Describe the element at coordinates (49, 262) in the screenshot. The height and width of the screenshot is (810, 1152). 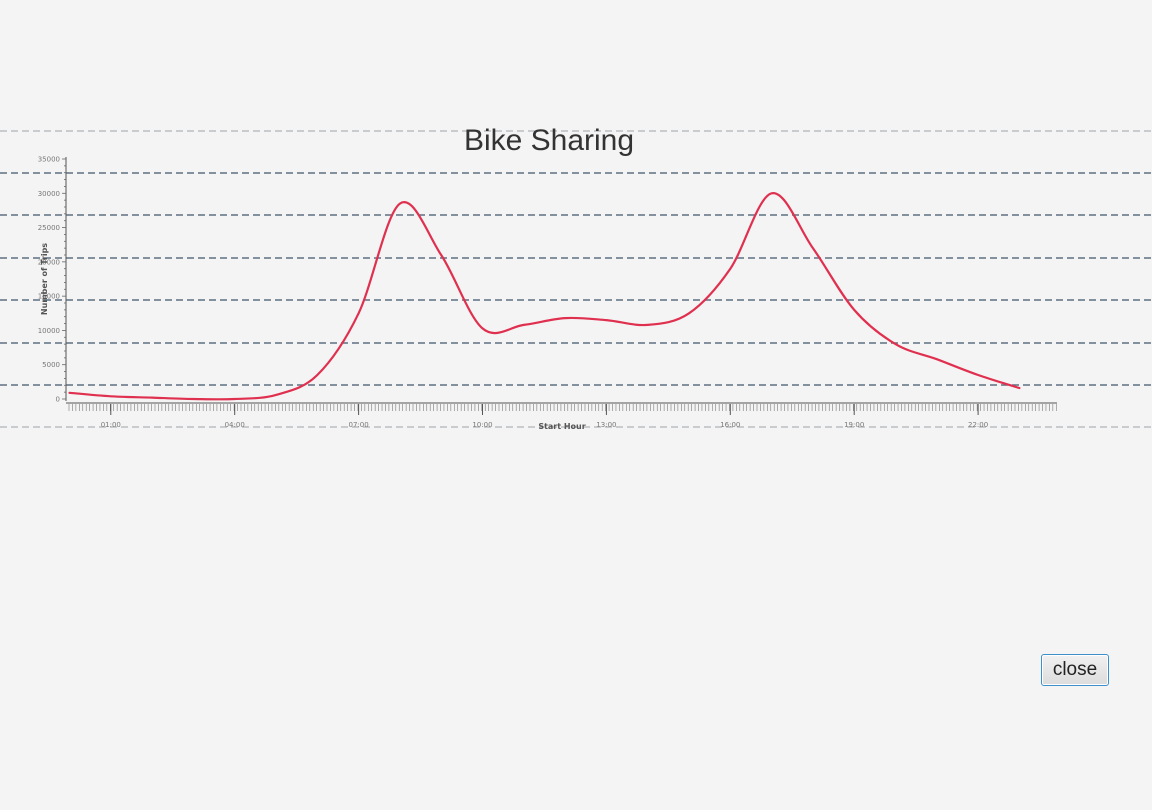
I see `y-tick-label: 20000` at that location.